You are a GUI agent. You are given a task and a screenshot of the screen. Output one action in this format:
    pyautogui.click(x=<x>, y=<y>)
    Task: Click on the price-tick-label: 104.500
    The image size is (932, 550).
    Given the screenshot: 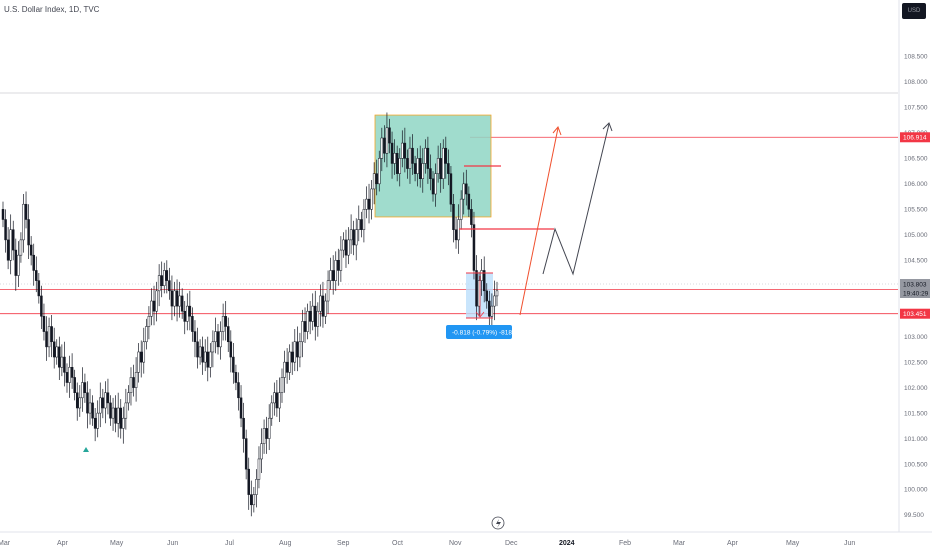 What is the action you would take?
    pyautogui.click(x=916, y=260)
    